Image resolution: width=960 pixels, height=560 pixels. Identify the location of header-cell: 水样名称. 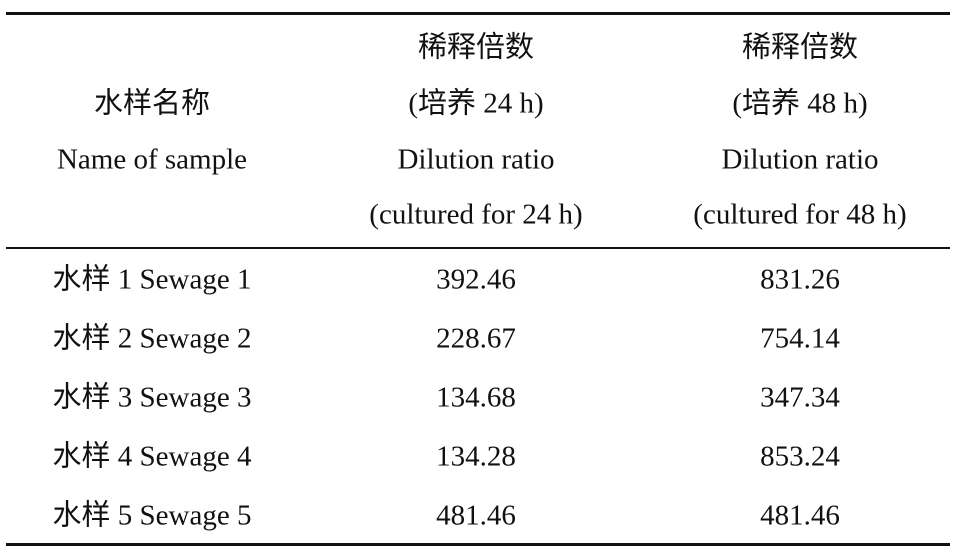
(151, 103).